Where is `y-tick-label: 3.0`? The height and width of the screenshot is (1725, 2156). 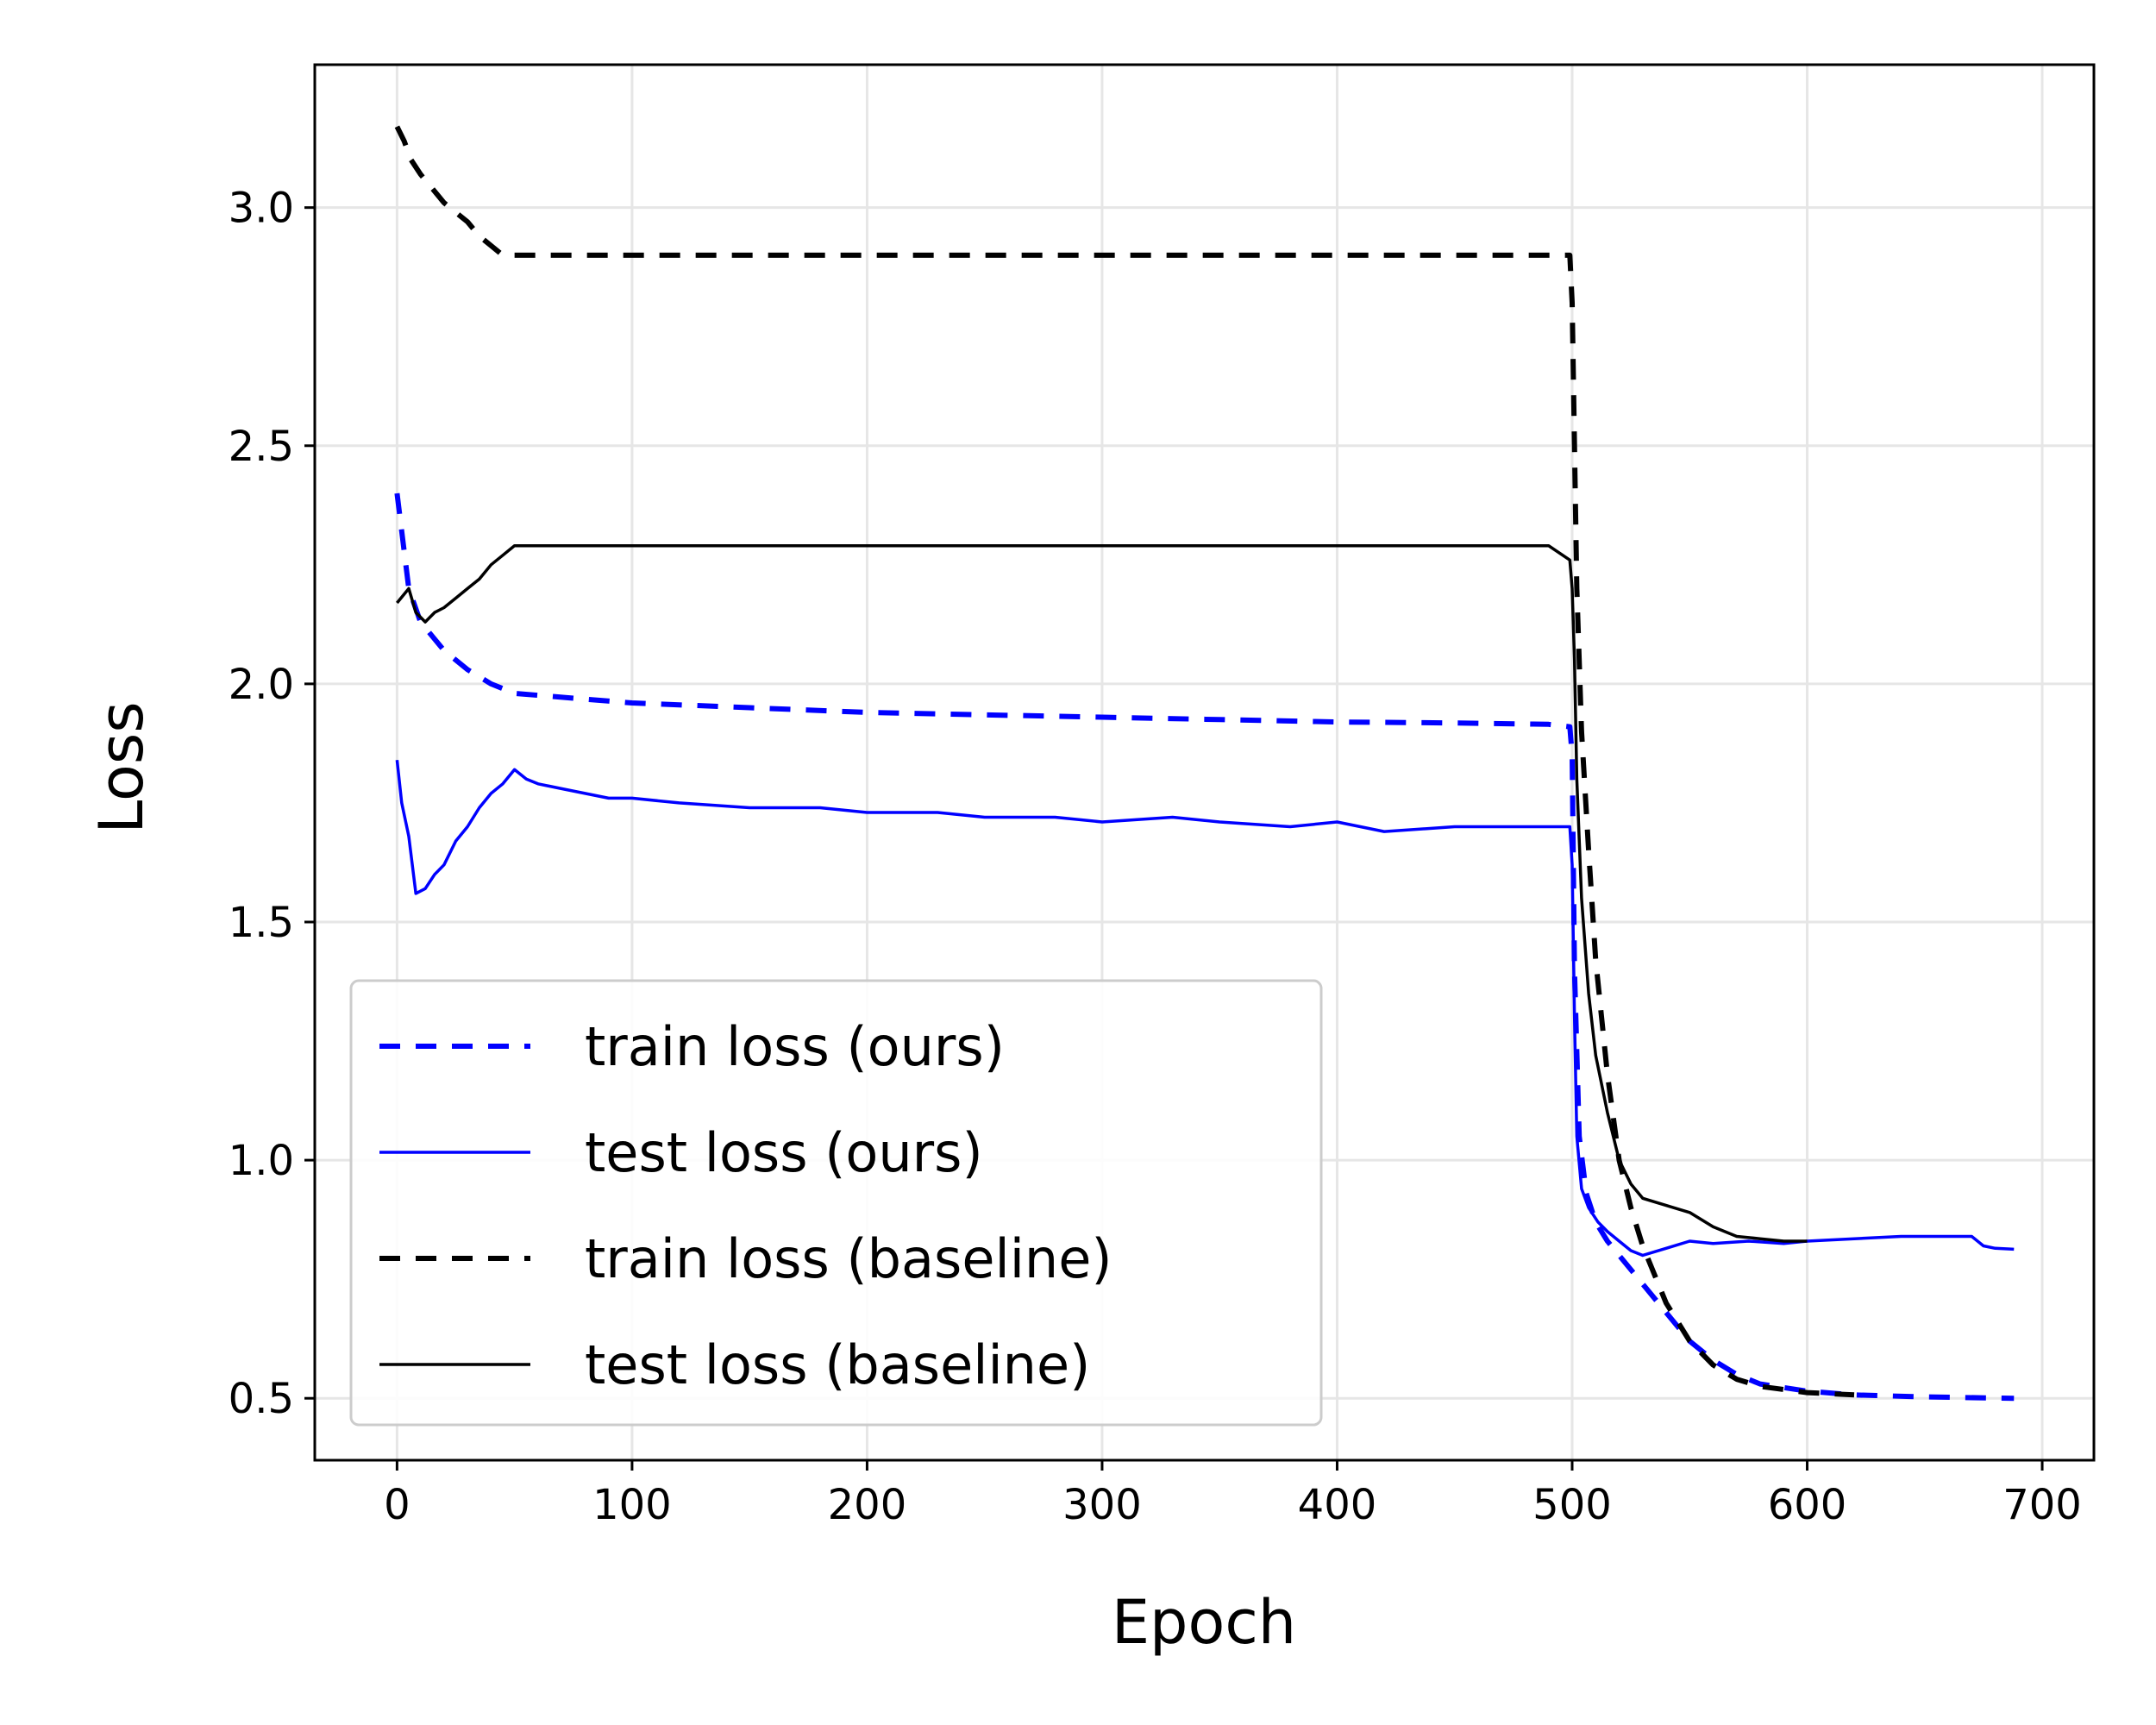 y-tick-label: 3.0 is located at coordinates (261, 209).